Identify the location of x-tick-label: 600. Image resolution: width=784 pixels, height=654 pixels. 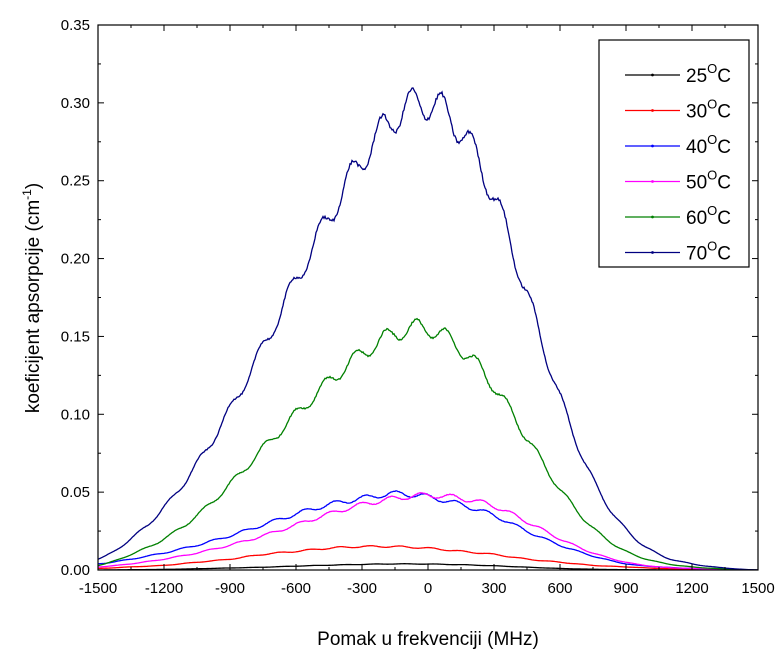
(559, 588).